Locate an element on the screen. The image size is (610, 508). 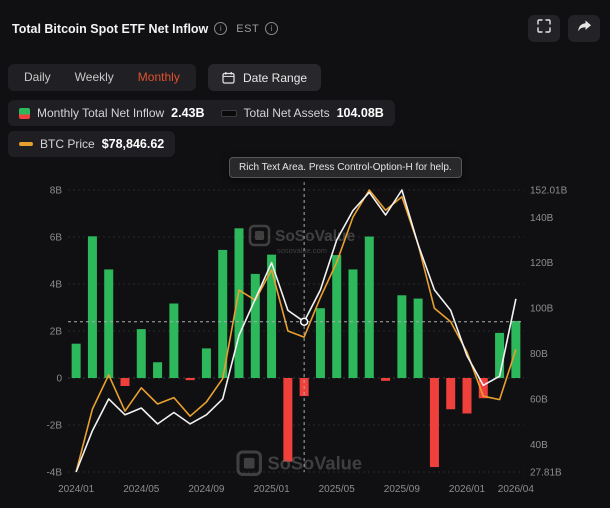
period-tabs: Daily Weekly Monthly is located at coordinates (102, 77).